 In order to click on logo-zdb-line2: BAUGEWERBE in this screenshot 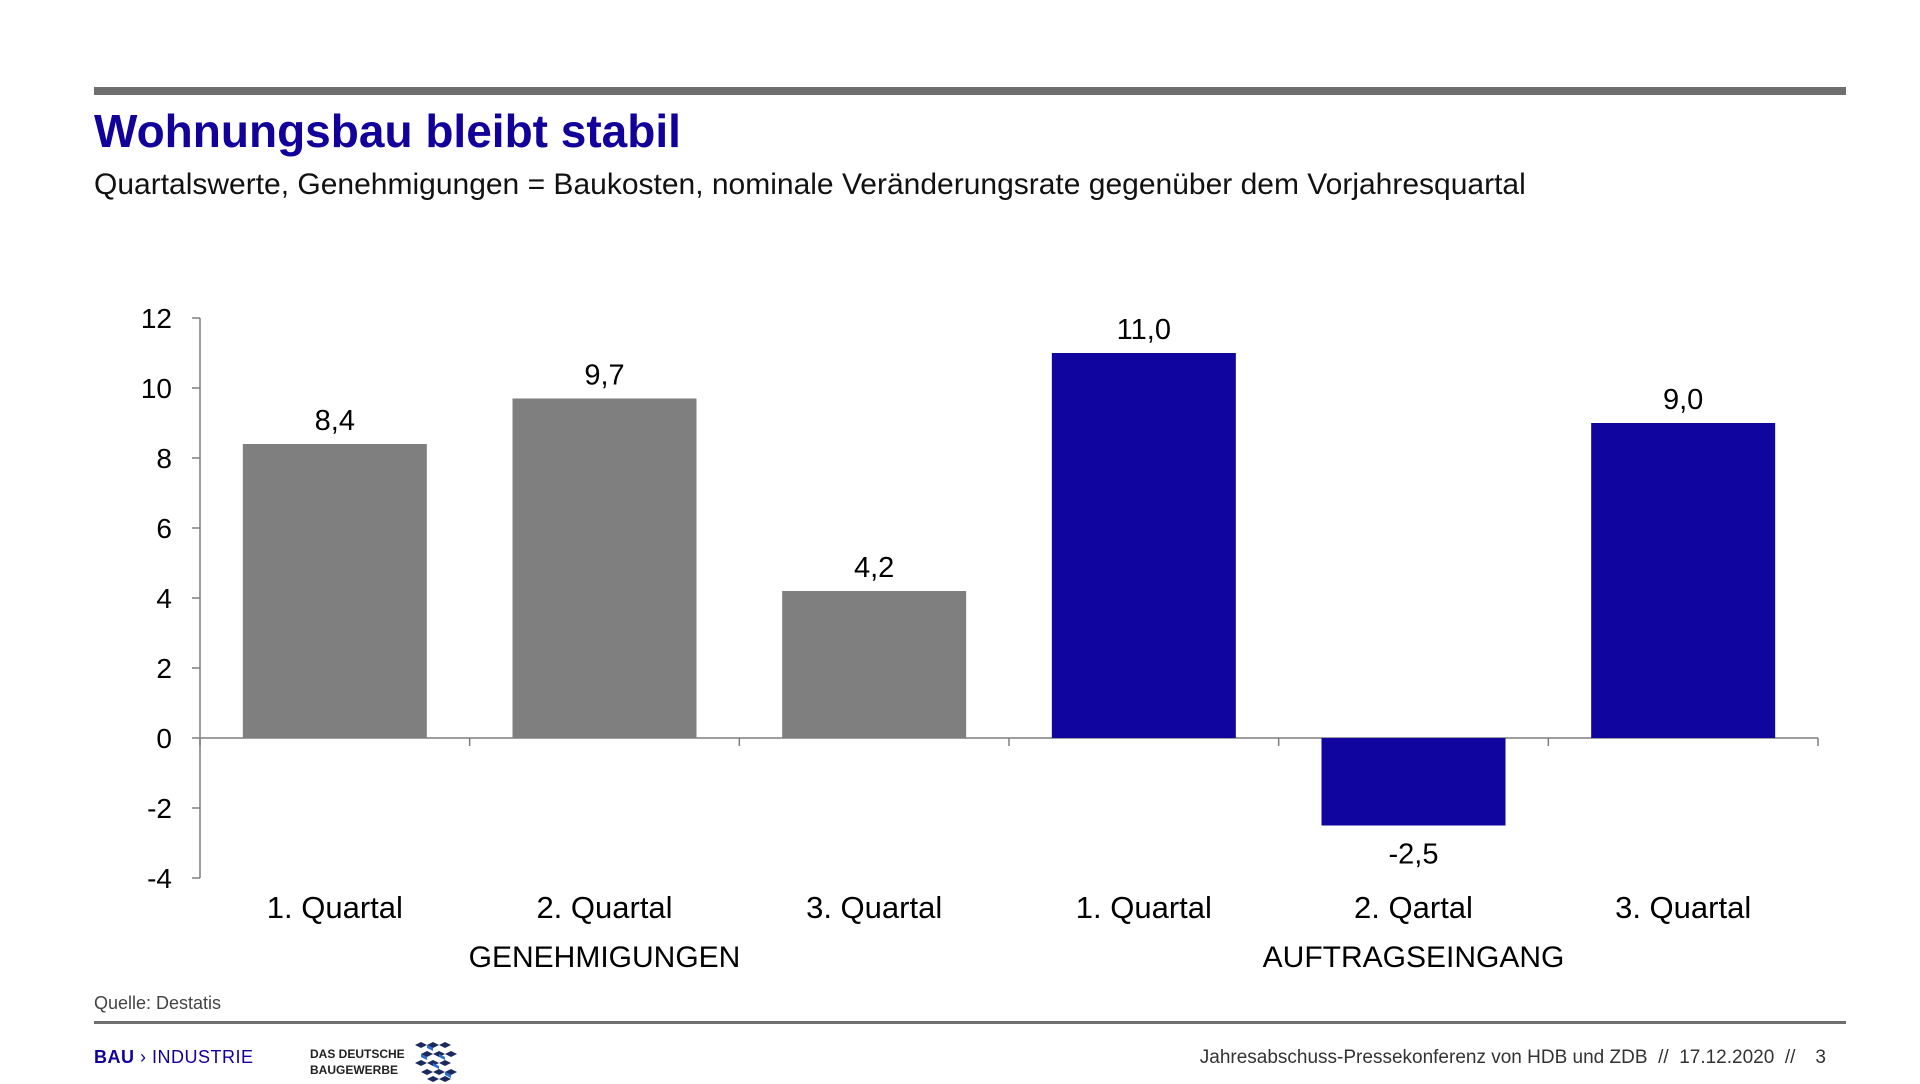, I will do `click(354, 1070)`.